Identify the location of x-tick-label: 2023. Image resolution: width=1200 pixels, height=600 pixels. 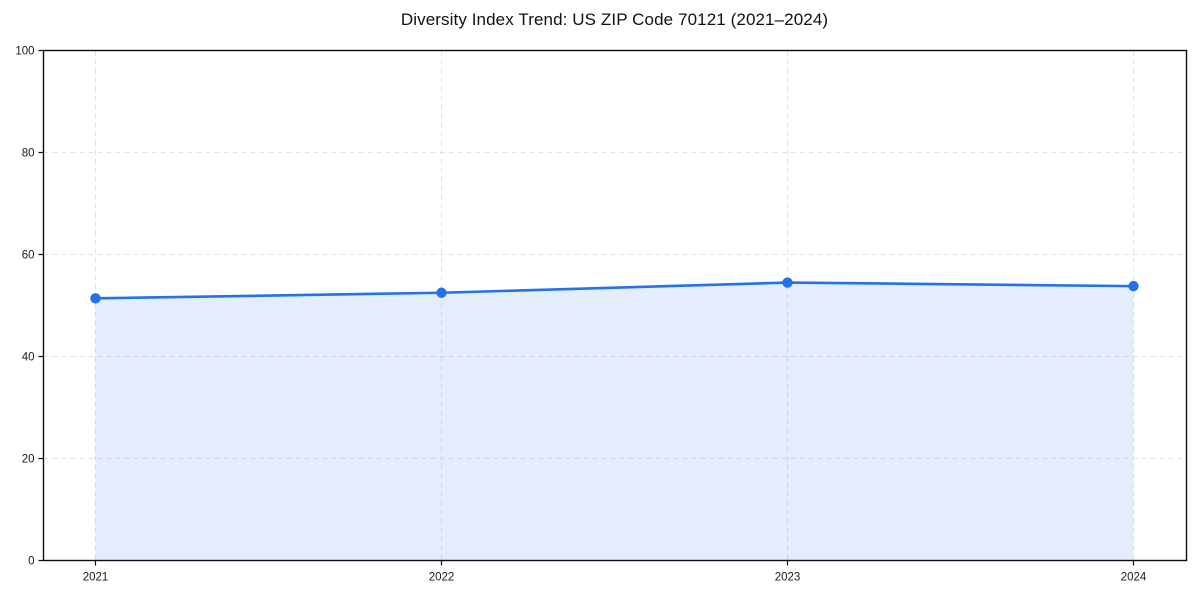
(788, 578).